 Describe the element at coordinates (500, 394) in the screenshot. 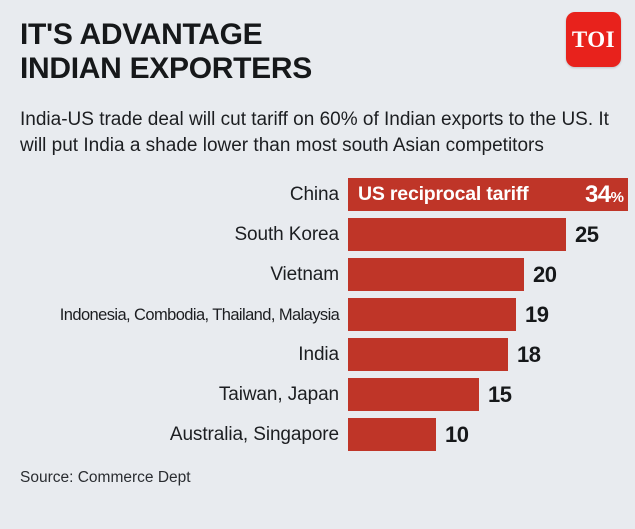

I see `bar-value: 15` at that location.